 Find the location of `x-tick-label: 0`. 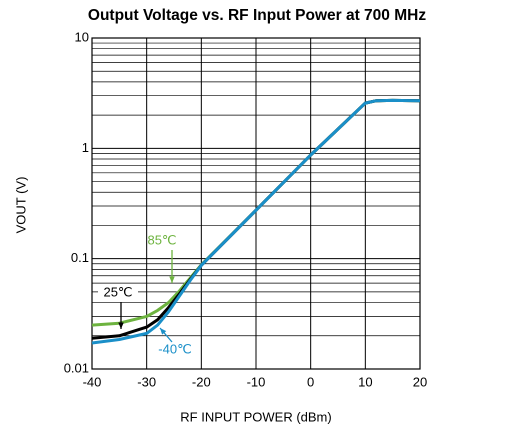

x-tick-label: 0 is located at coordinates (310, 381).